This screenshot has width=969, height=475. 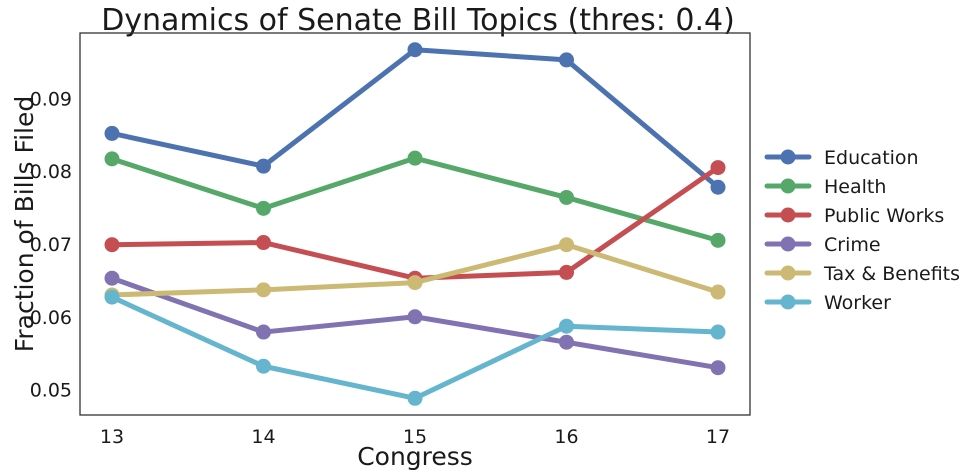 What do you see at coordinates (855, 187) in the screenshot?
I see `legend-label: Health` at bounding box center [855, 187].